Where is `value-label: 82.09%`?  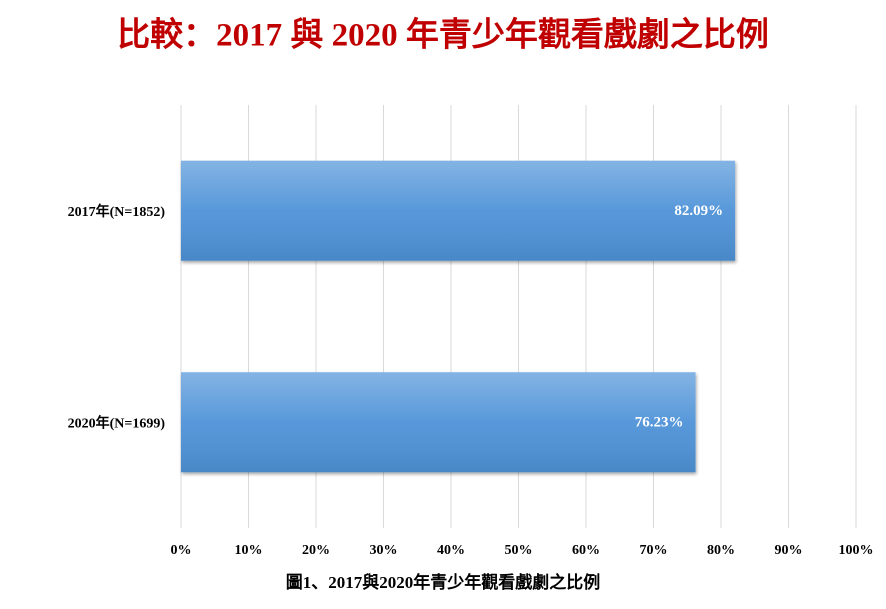 value-label: 82.09% is located at coordinates (698, 211).